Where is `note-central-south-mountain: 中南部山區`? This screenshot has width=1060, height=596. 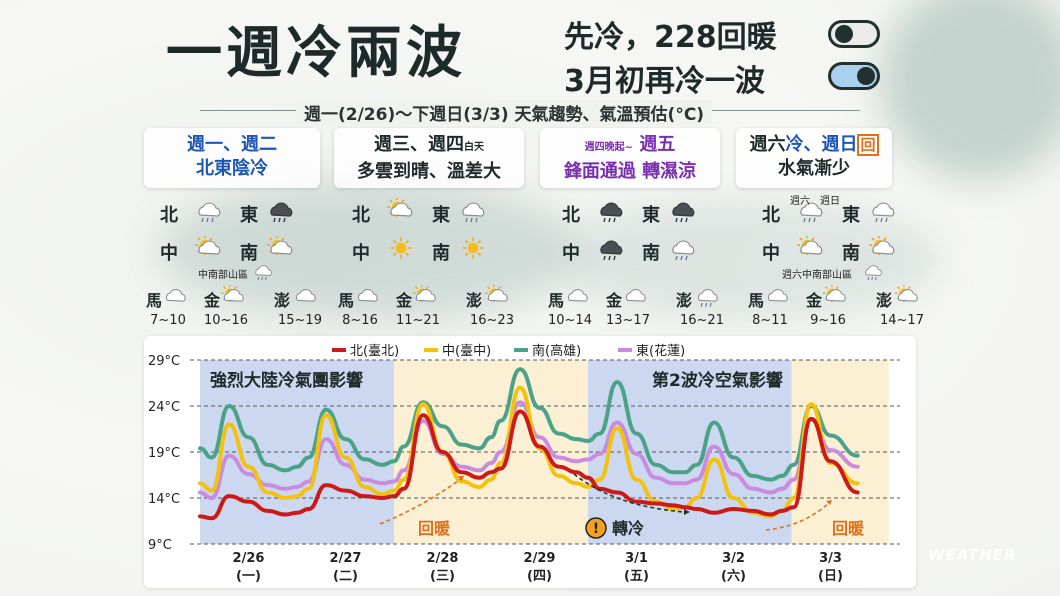
note-central-south-mountain: 中南部山區 is located at coordinates (223, 275).